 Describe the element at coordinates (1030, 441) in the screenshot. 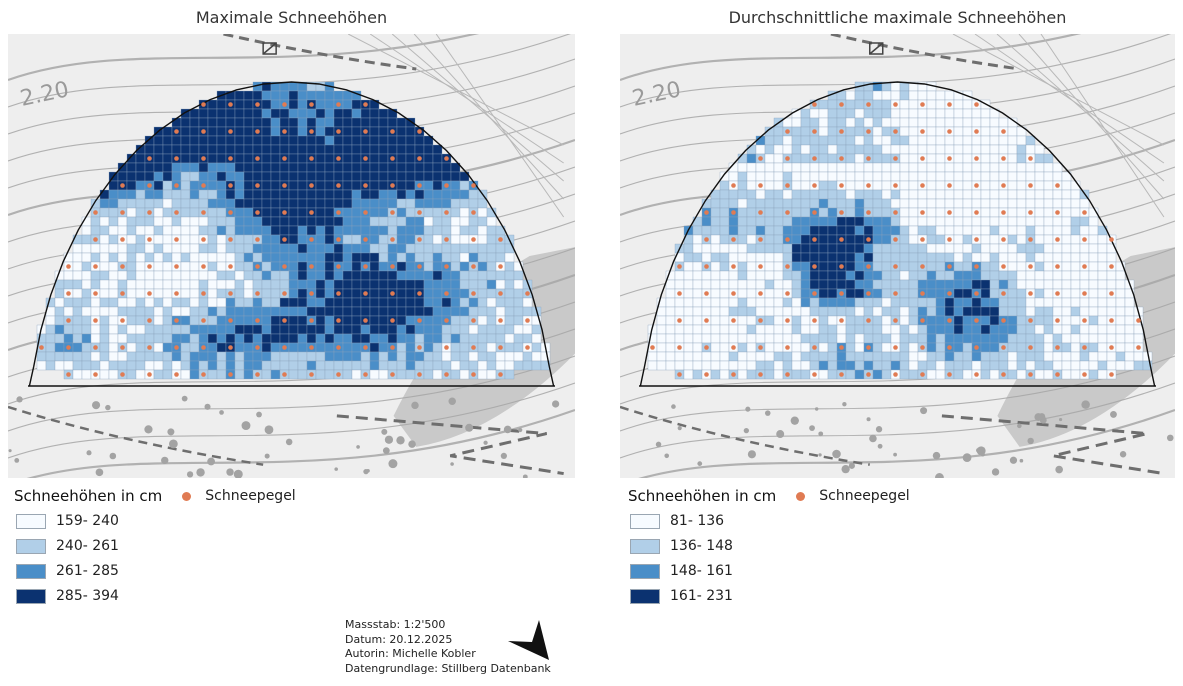

I see `terrain-dot` at that location.